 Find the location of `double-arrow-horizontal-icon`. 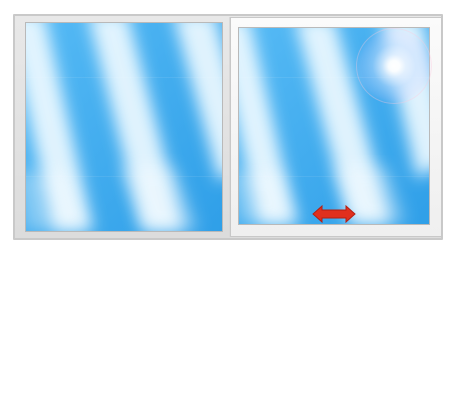

double-arrow-horizontal-icon is located at coordinates (334, 214).